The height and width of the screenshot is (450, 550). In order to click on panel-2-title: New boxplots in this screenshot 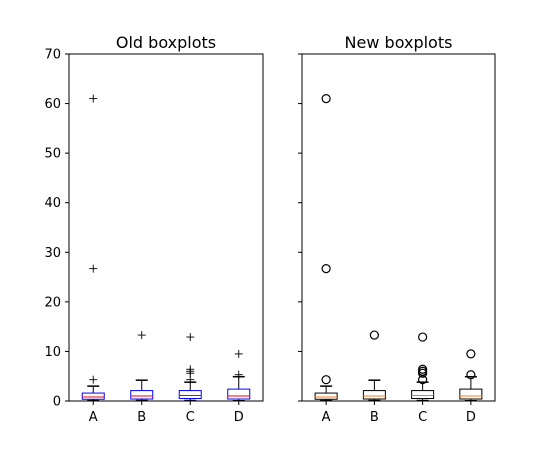, I will do `click(399, 42)`.